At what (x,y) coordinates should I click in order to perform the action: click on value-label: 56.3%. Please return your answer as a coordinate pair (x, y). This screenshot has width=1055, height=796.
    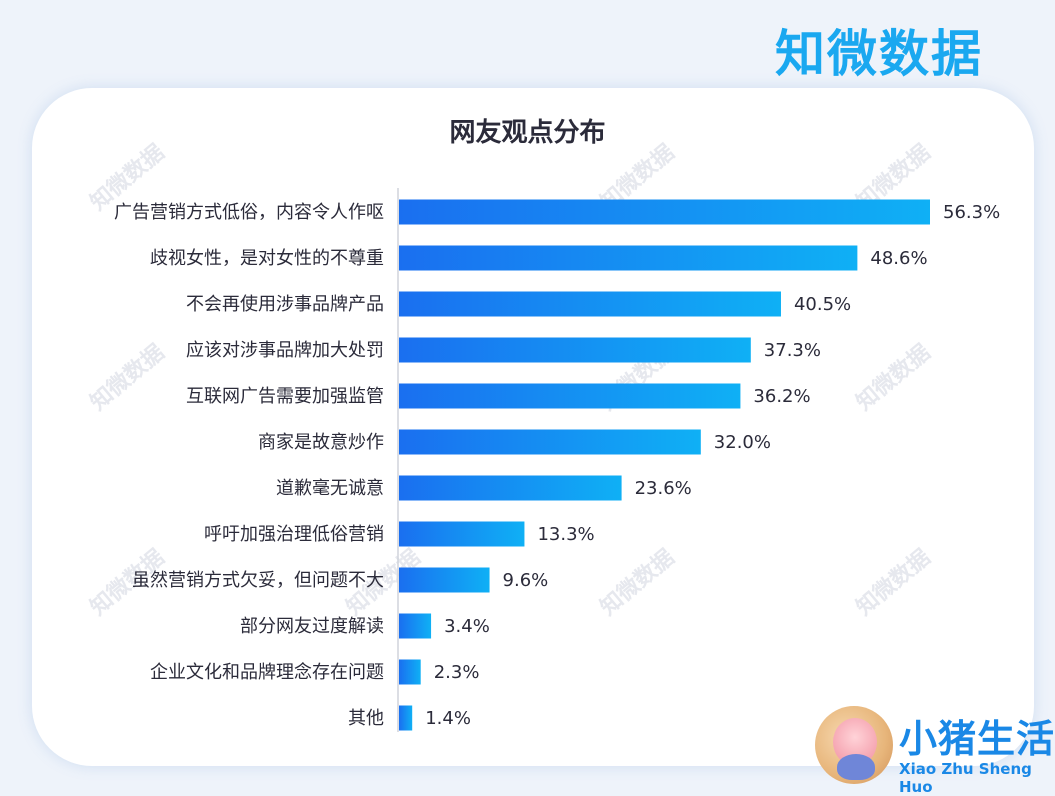
    Looking at the image, I should click on (971, 212).